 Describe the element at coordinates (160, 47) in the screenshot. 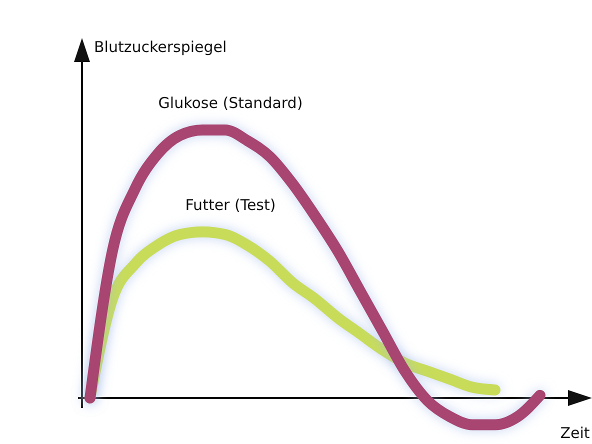

I see `y-axis-title: Blutzuckerspiegel` at that location.